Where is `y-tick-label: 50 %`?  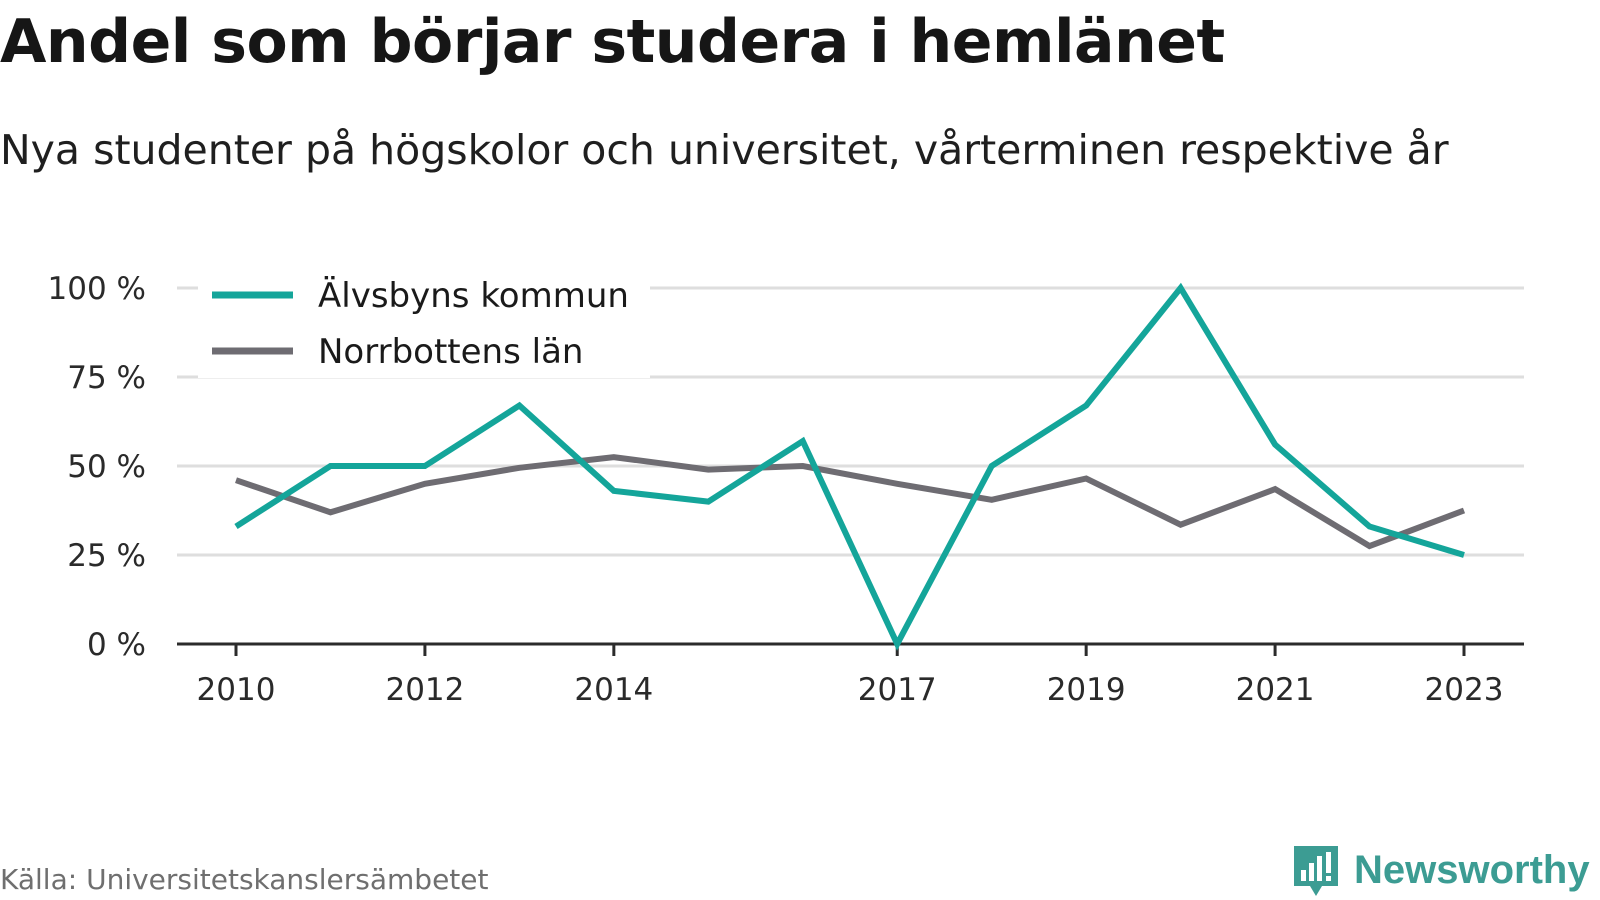
y-tick-label: 50 % is located at coordinates (106, 467).